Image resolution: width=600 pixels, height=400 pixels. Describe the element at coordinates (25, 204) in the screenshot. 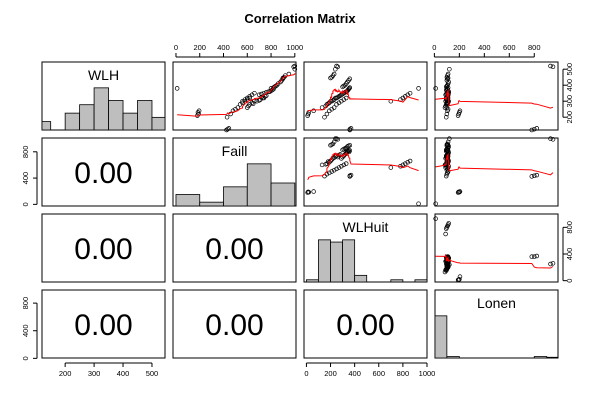

I see `axis-tick-label-v-1-0: 0` at that location.